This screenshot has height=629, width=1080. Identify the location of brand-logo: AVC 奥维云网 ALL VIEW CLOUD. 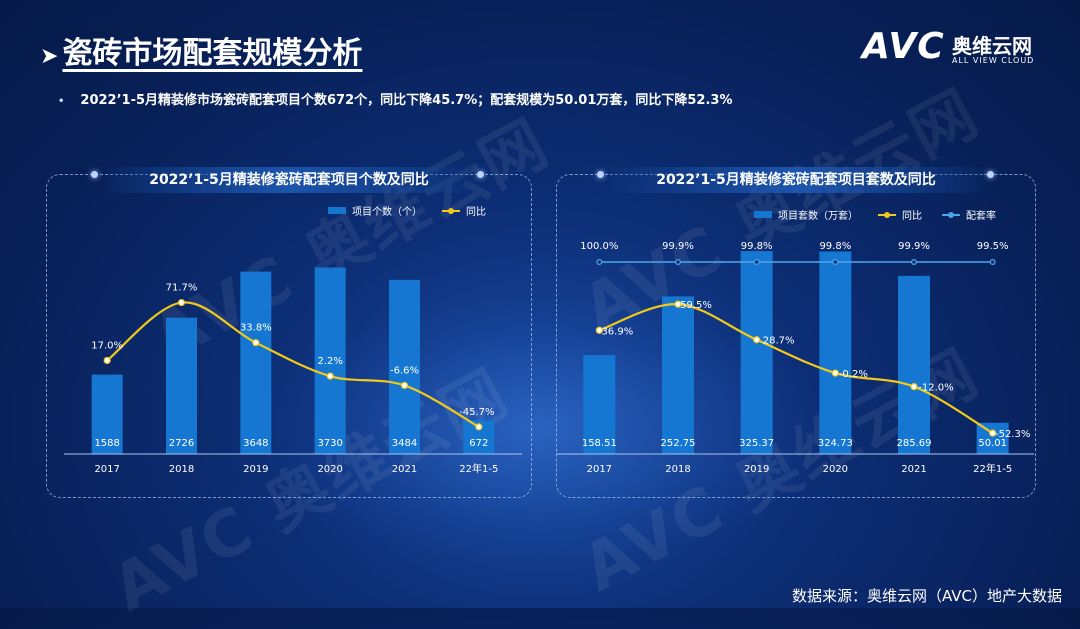
(957, 48).